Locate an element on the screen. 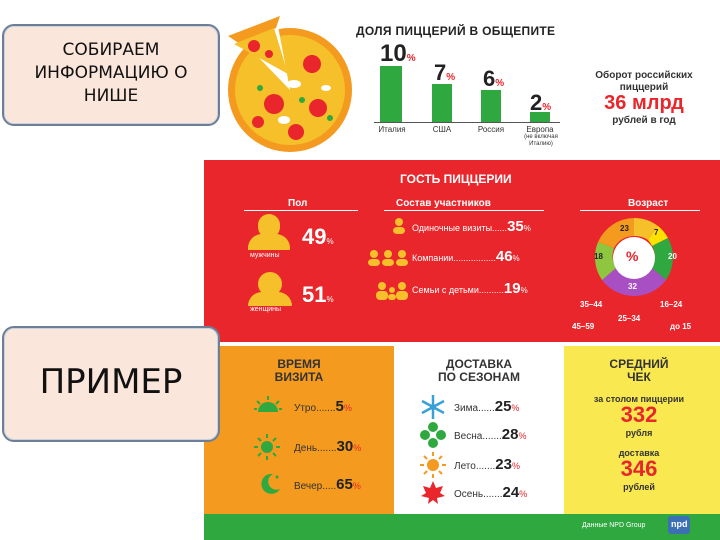  age-range-16-24: 16–24 is located at coordinates (671, 304).